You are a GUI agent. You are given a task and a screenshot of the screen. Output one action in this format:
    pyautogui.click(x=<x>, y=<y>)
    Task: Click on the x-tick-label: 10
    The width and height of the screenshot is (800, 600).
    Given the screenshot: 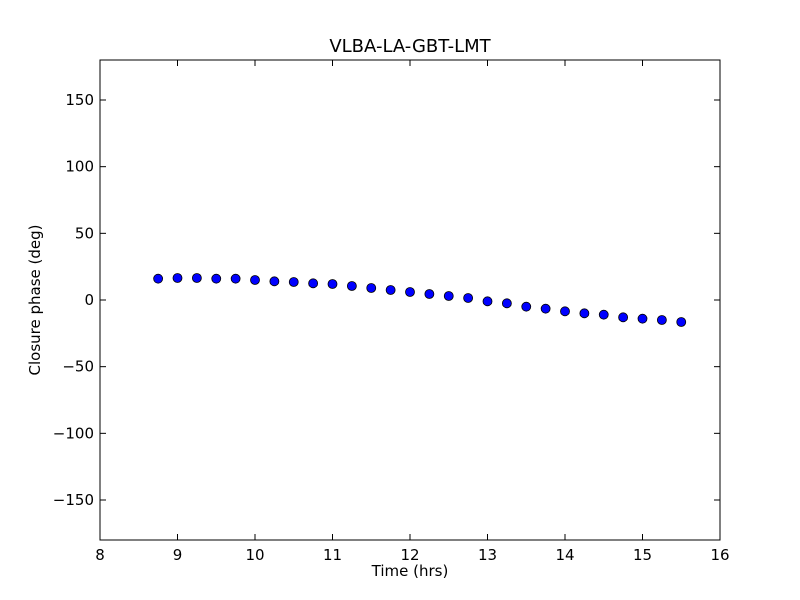 What is the action you would take?
    pyautogui.click(x=254, y=555)
    